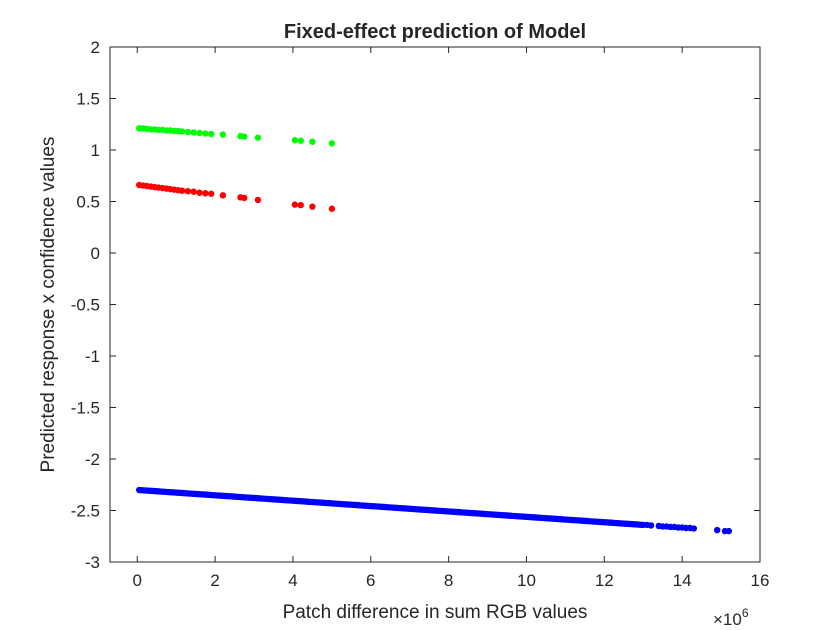 This screenshot has width=840, height=630. I want to click on y-tick-label: 0.5, so click(88, 202).